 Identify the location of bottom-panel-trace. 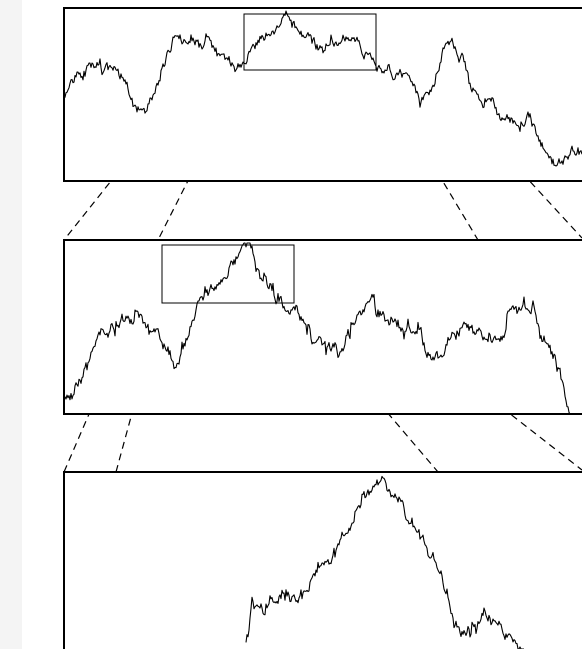
(384, 562).